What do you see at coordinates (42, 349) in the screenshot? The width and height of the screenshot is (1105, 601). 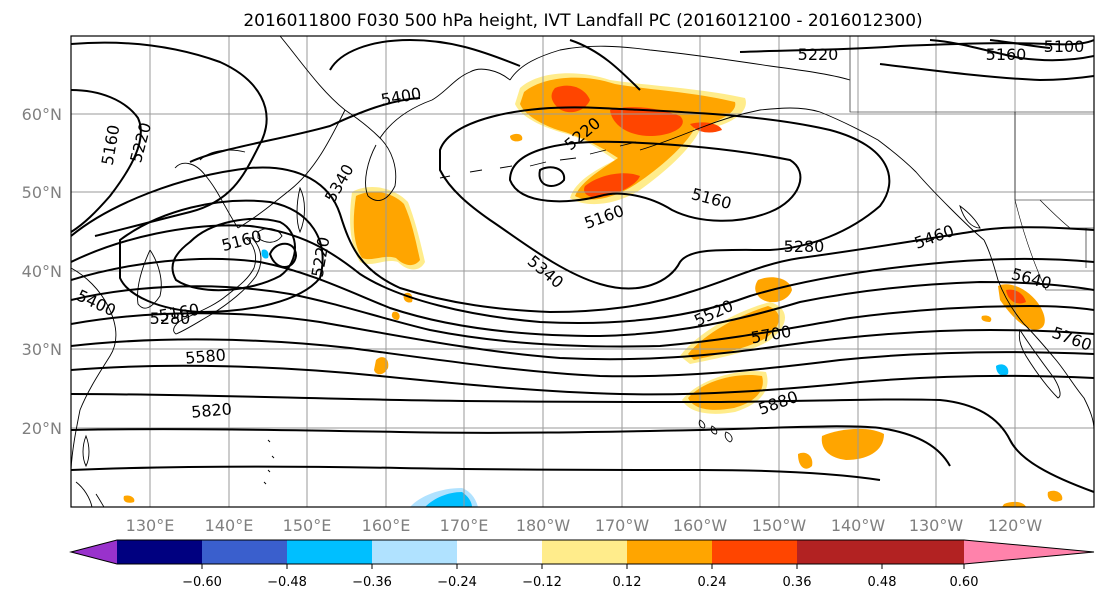 I see `lat-label: 30°N` at bounding box center [42, 349].